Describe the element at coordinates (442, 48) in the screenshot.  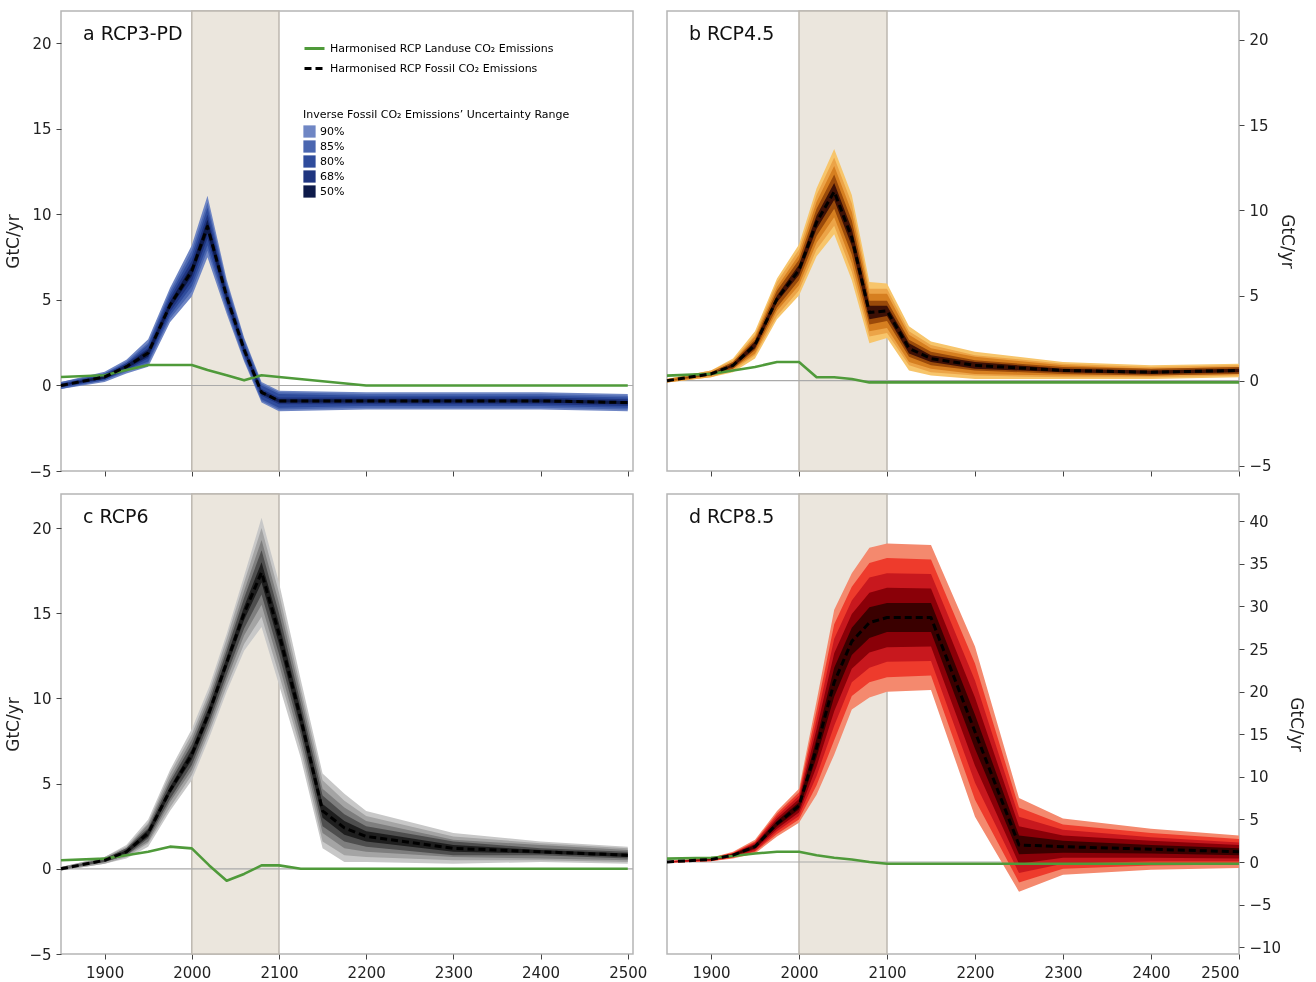
I see `legend-label: Harmonised RCP Landuse CO₂ Emissions` at that location.